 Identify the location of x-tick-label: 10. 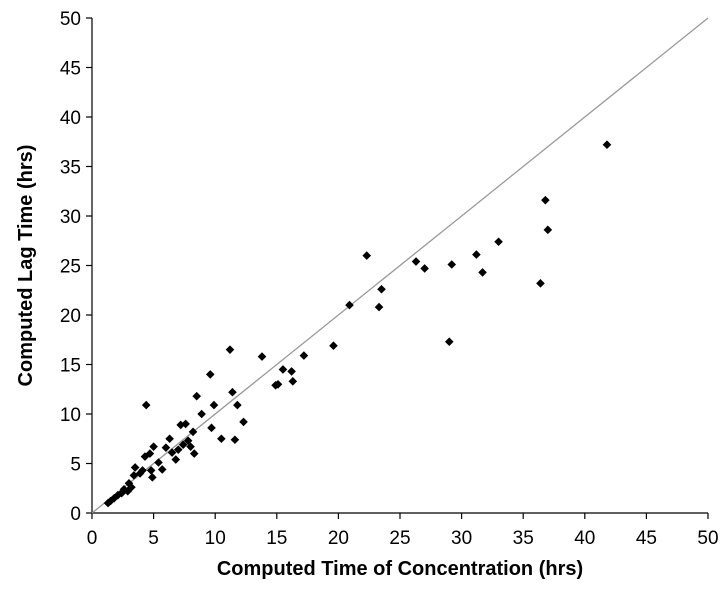
(215, 538).